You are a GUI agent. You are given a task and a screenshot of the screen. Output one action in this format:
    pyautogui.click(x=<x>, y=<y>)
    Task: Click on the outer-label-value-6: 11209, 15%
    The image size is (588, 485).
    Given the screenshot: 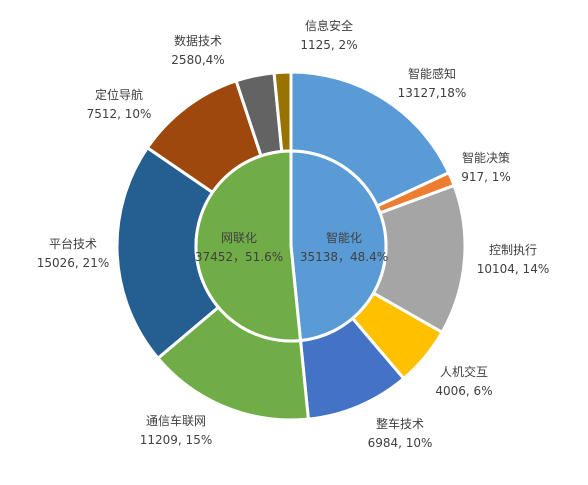 What is the action you would take?
    pyautogui.click(x=176, y=440)
    